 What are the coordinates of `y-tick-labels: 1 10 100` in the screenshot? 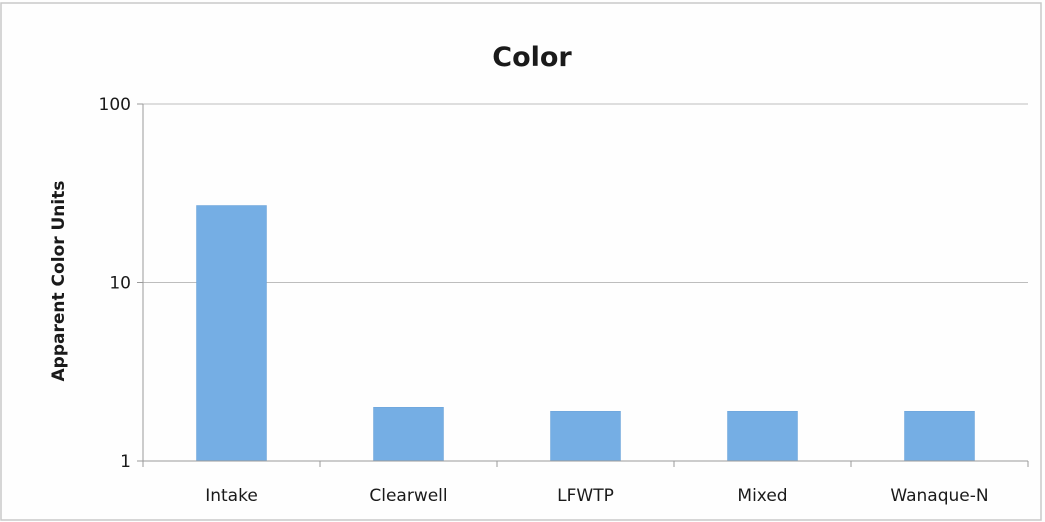 It's located at (115, 283).